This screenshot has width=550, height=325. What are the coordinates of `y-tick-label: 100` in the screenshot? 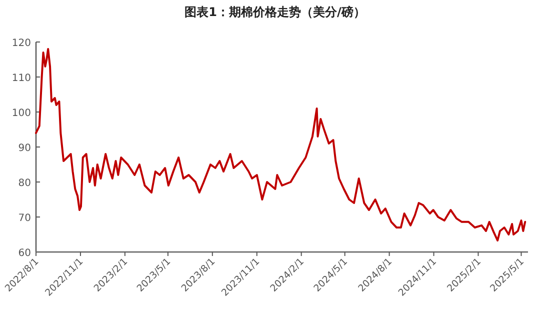 It's located at (21, 113).